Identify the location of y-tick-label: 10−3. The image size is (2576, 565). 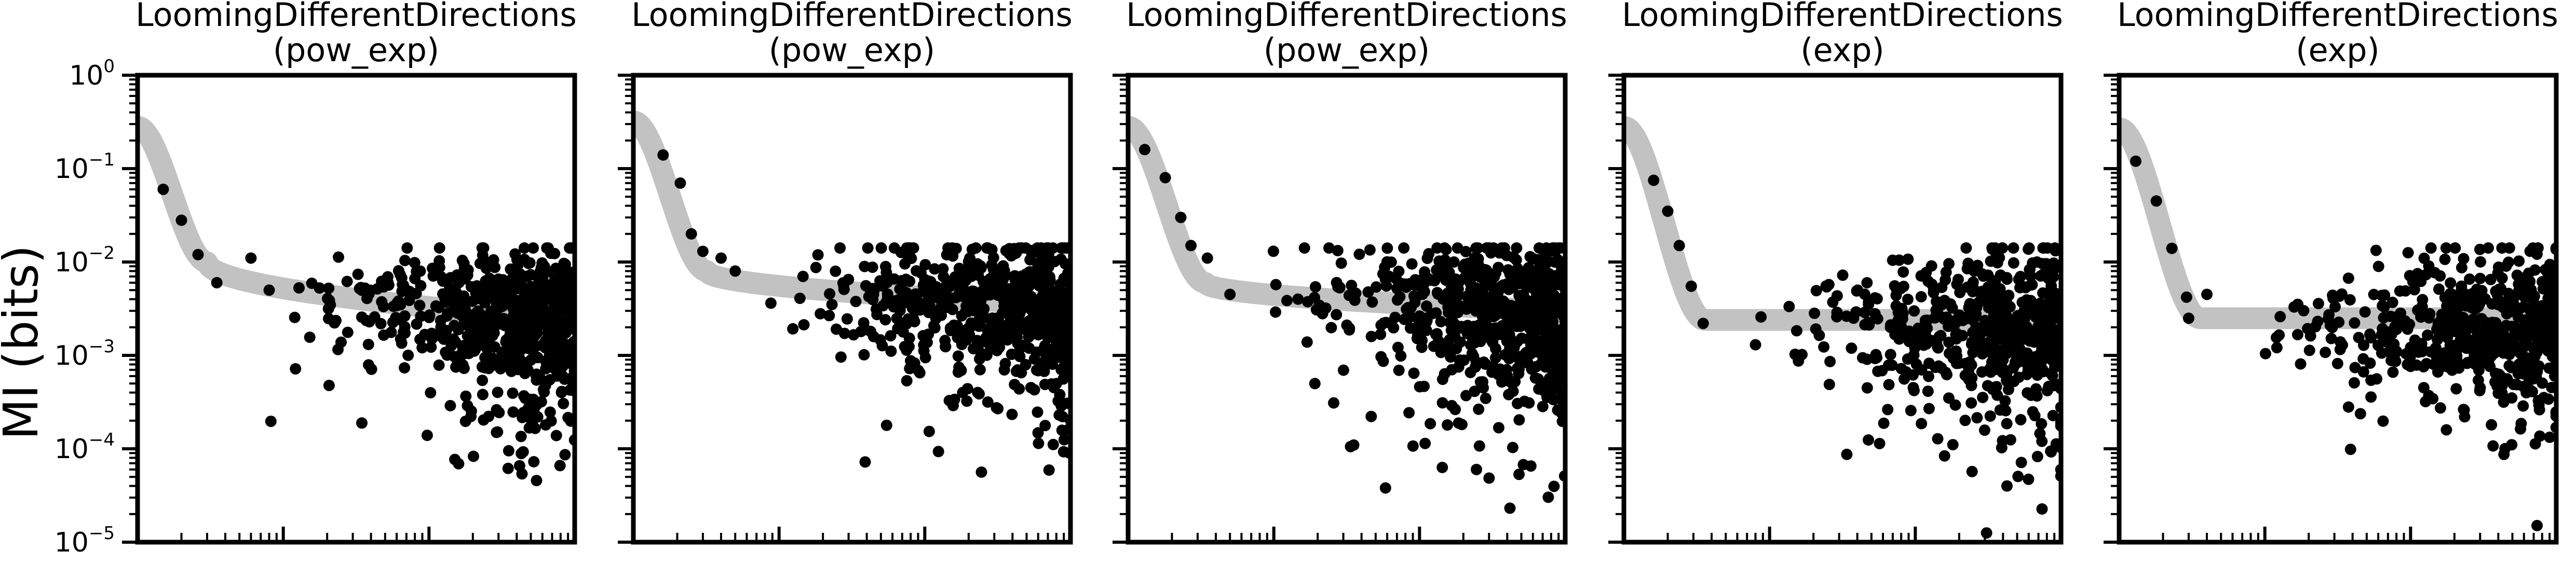
(85, 353).